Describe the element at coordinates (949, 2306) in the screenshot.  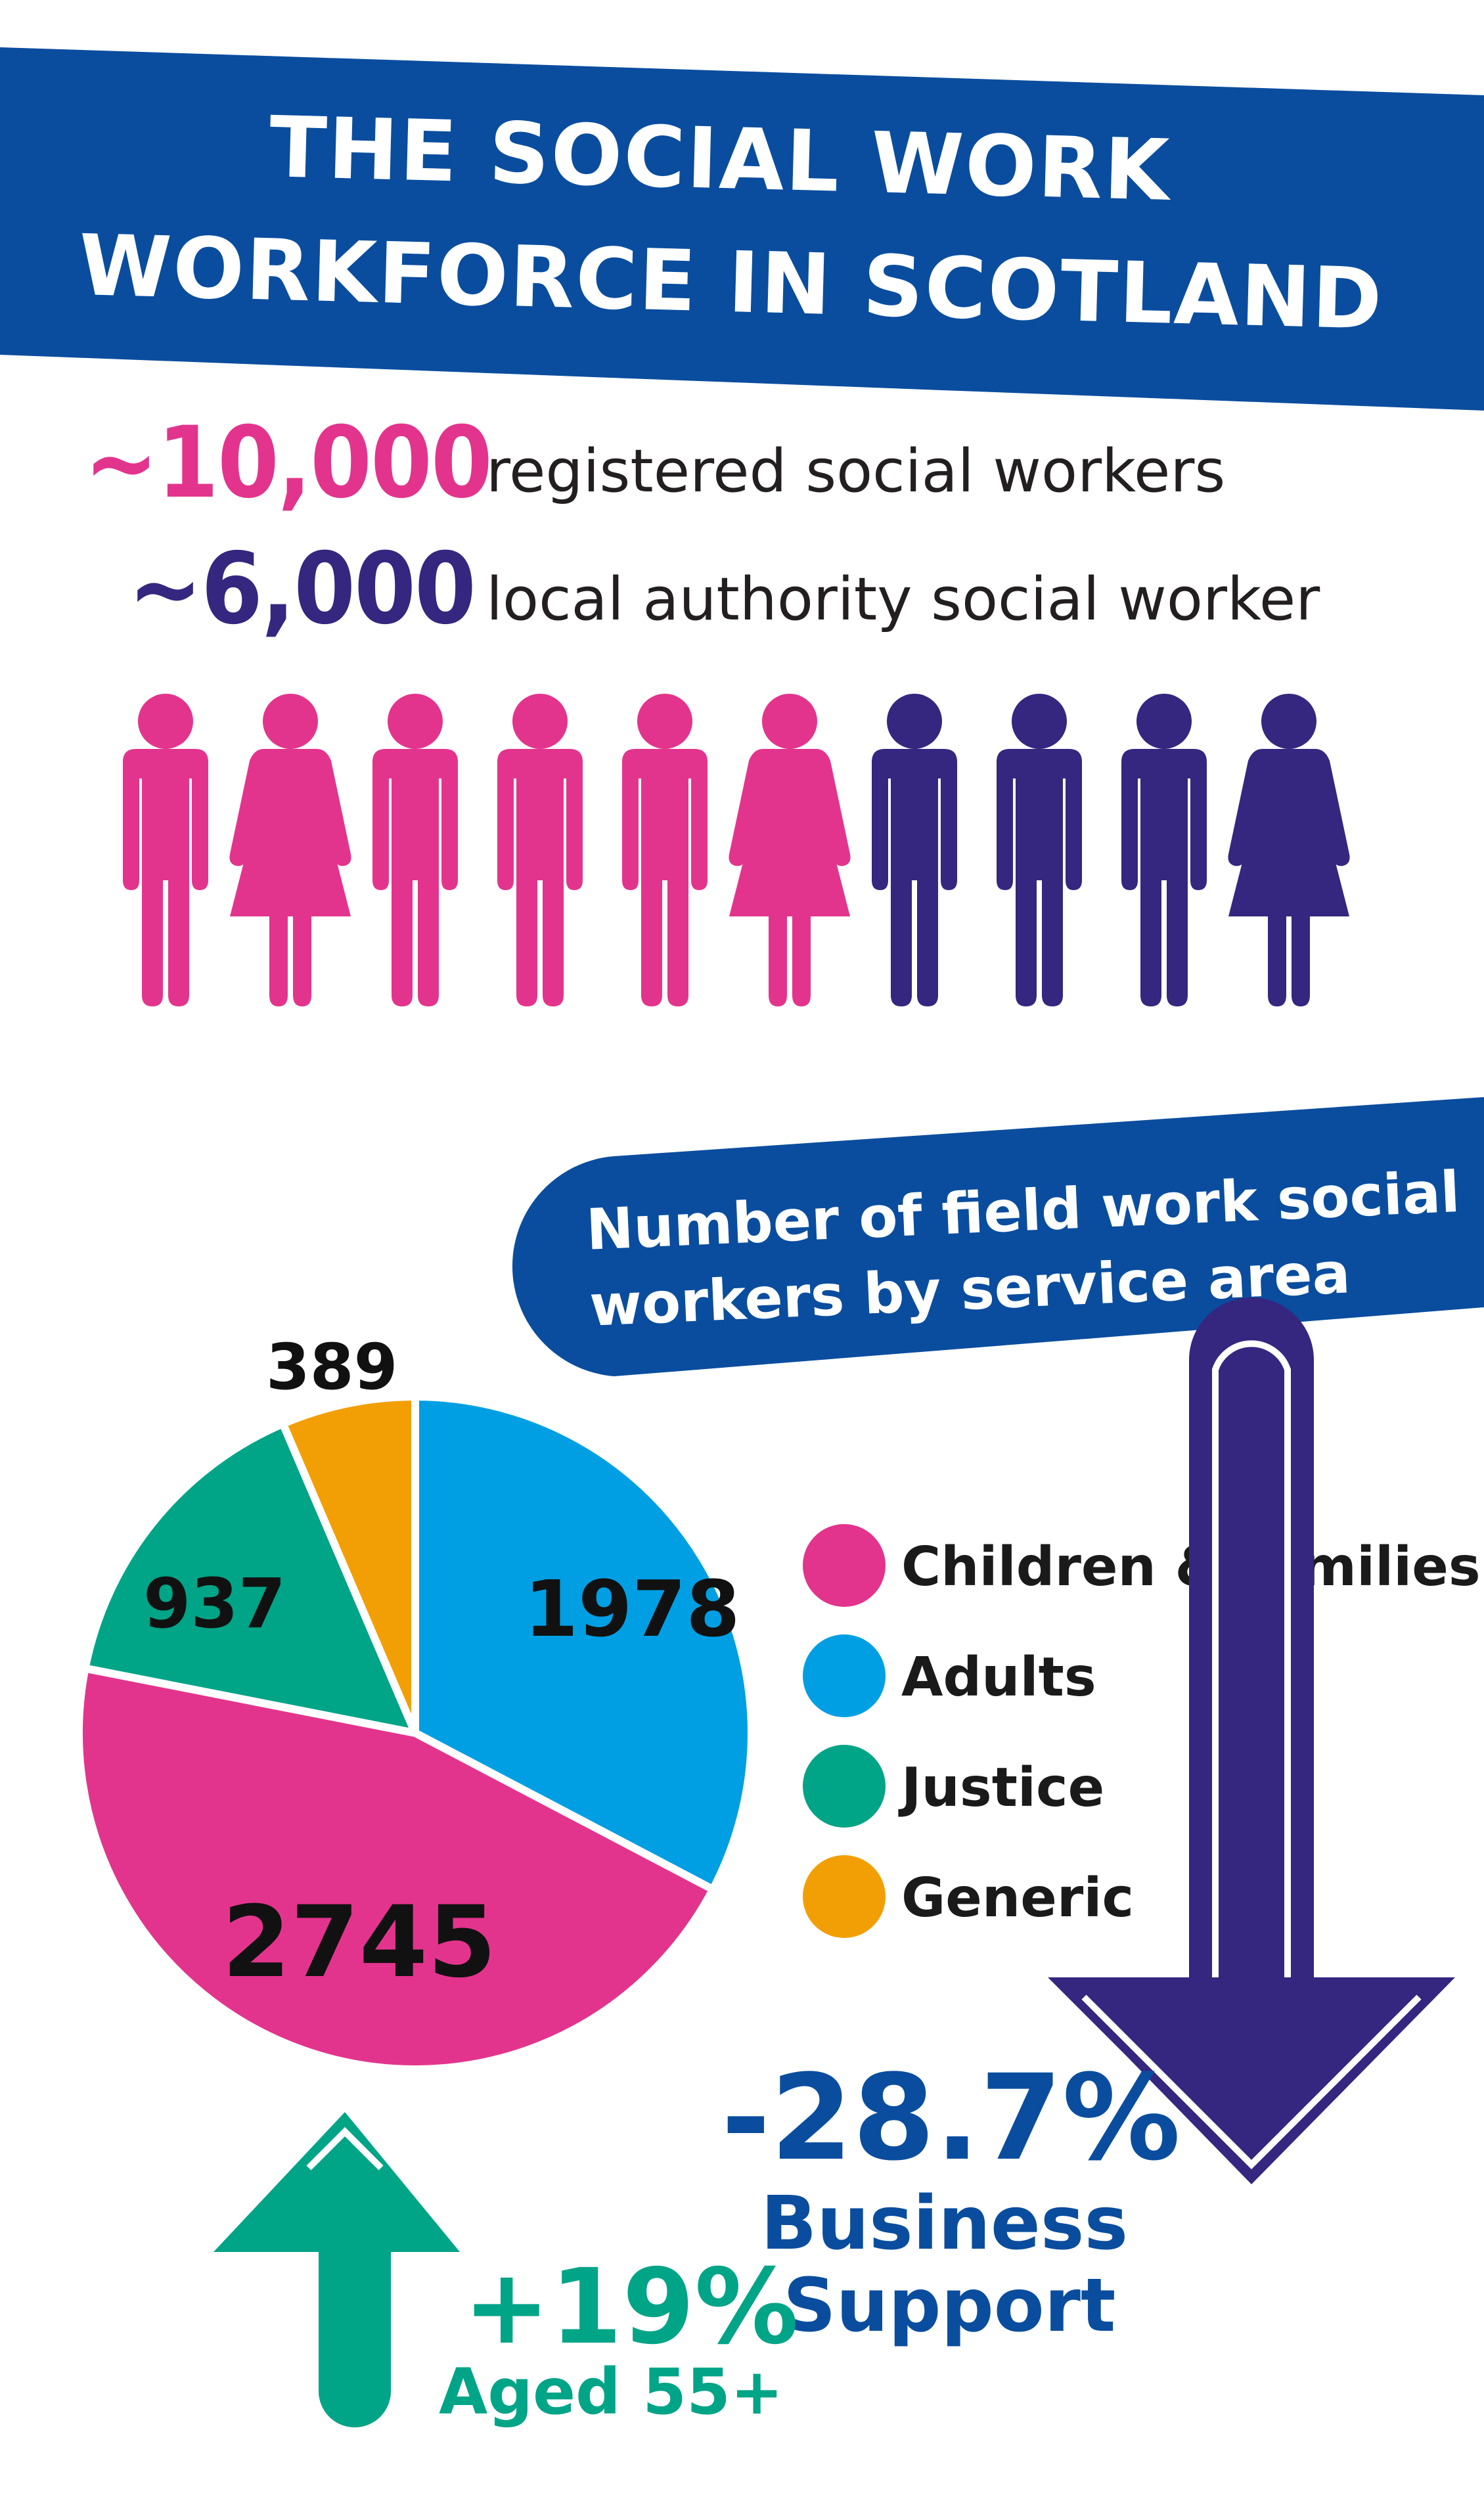
I see `business-support-label-line2: Support` at that location.